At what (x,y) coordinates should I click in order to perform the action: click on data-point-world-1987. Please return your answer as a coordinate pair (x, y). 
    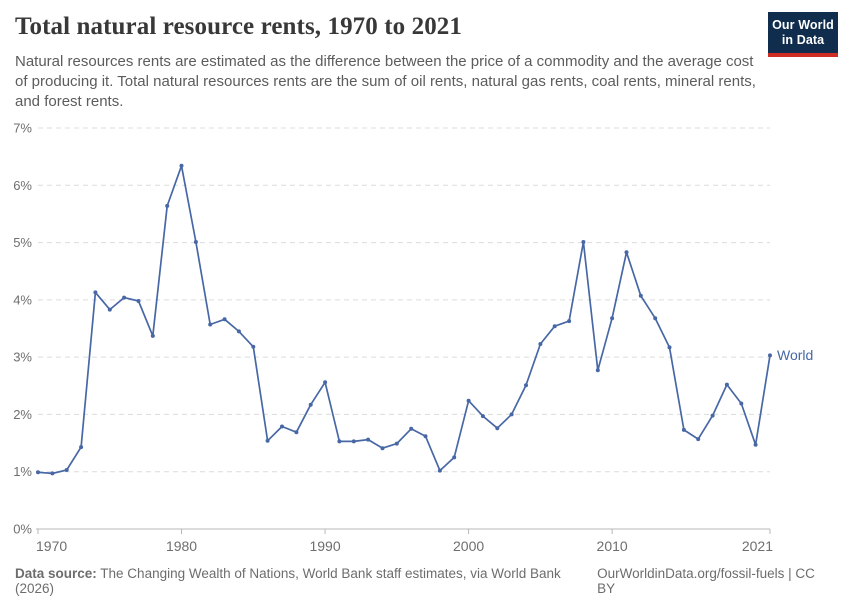
    Looking at the image, I should click on (282, 426).